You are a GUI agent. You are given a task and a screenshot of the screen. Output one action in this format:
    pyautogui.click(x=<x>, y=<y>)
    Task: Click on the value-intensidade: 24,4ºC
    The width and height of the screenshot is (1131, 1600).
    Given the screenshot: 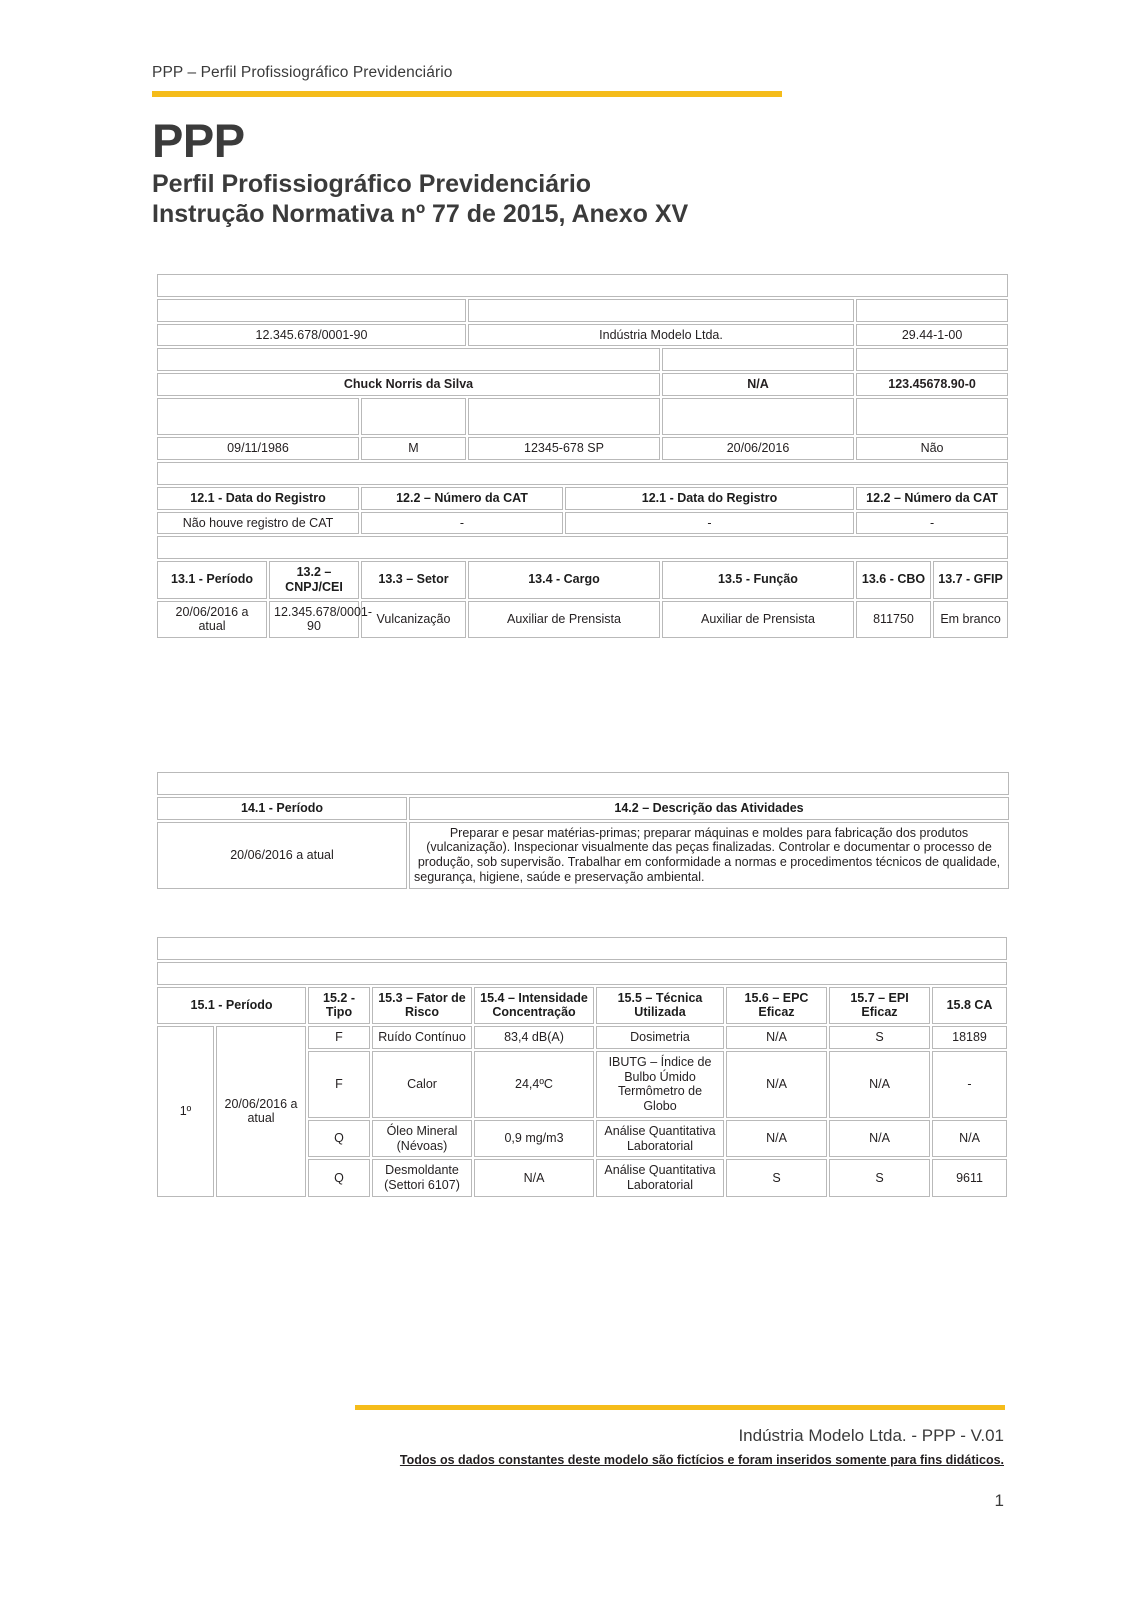 What is the action you would take?
    pyautogui.click(x=534, y=1084)
    